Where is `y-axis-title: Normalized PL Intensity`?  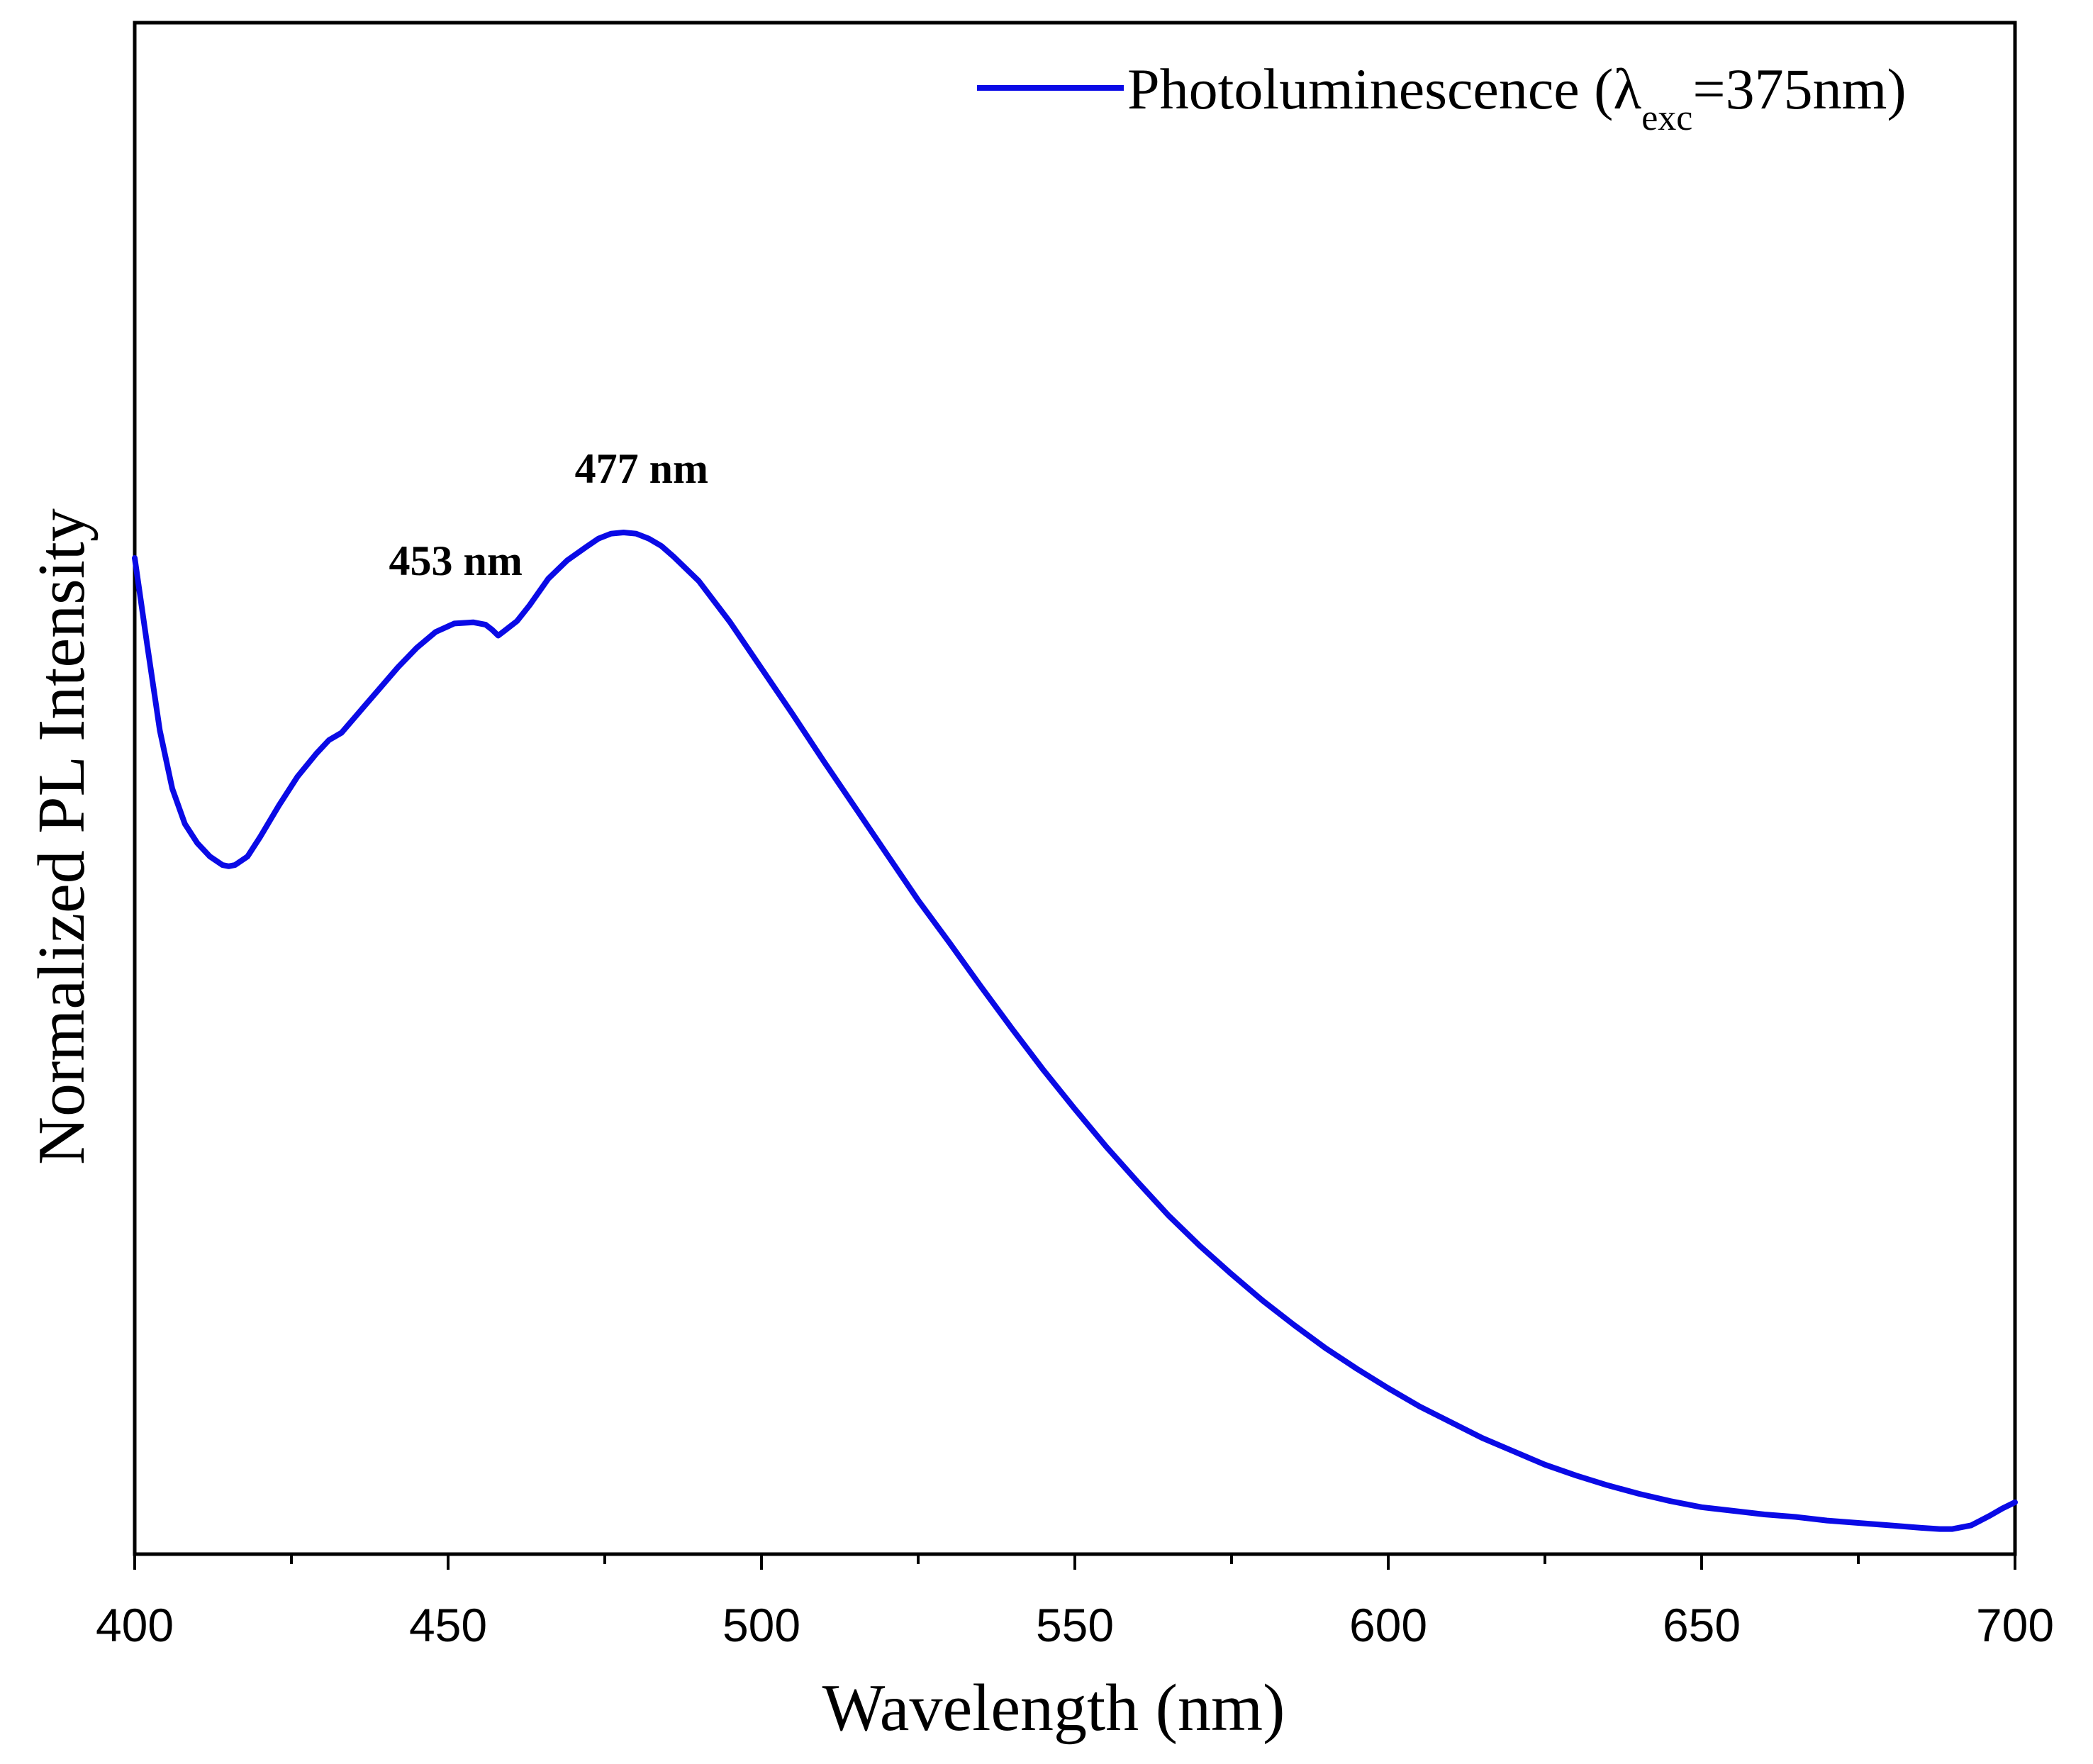 y-axis-title: Normalized PL Intensity is located at coordinates (62, 836).